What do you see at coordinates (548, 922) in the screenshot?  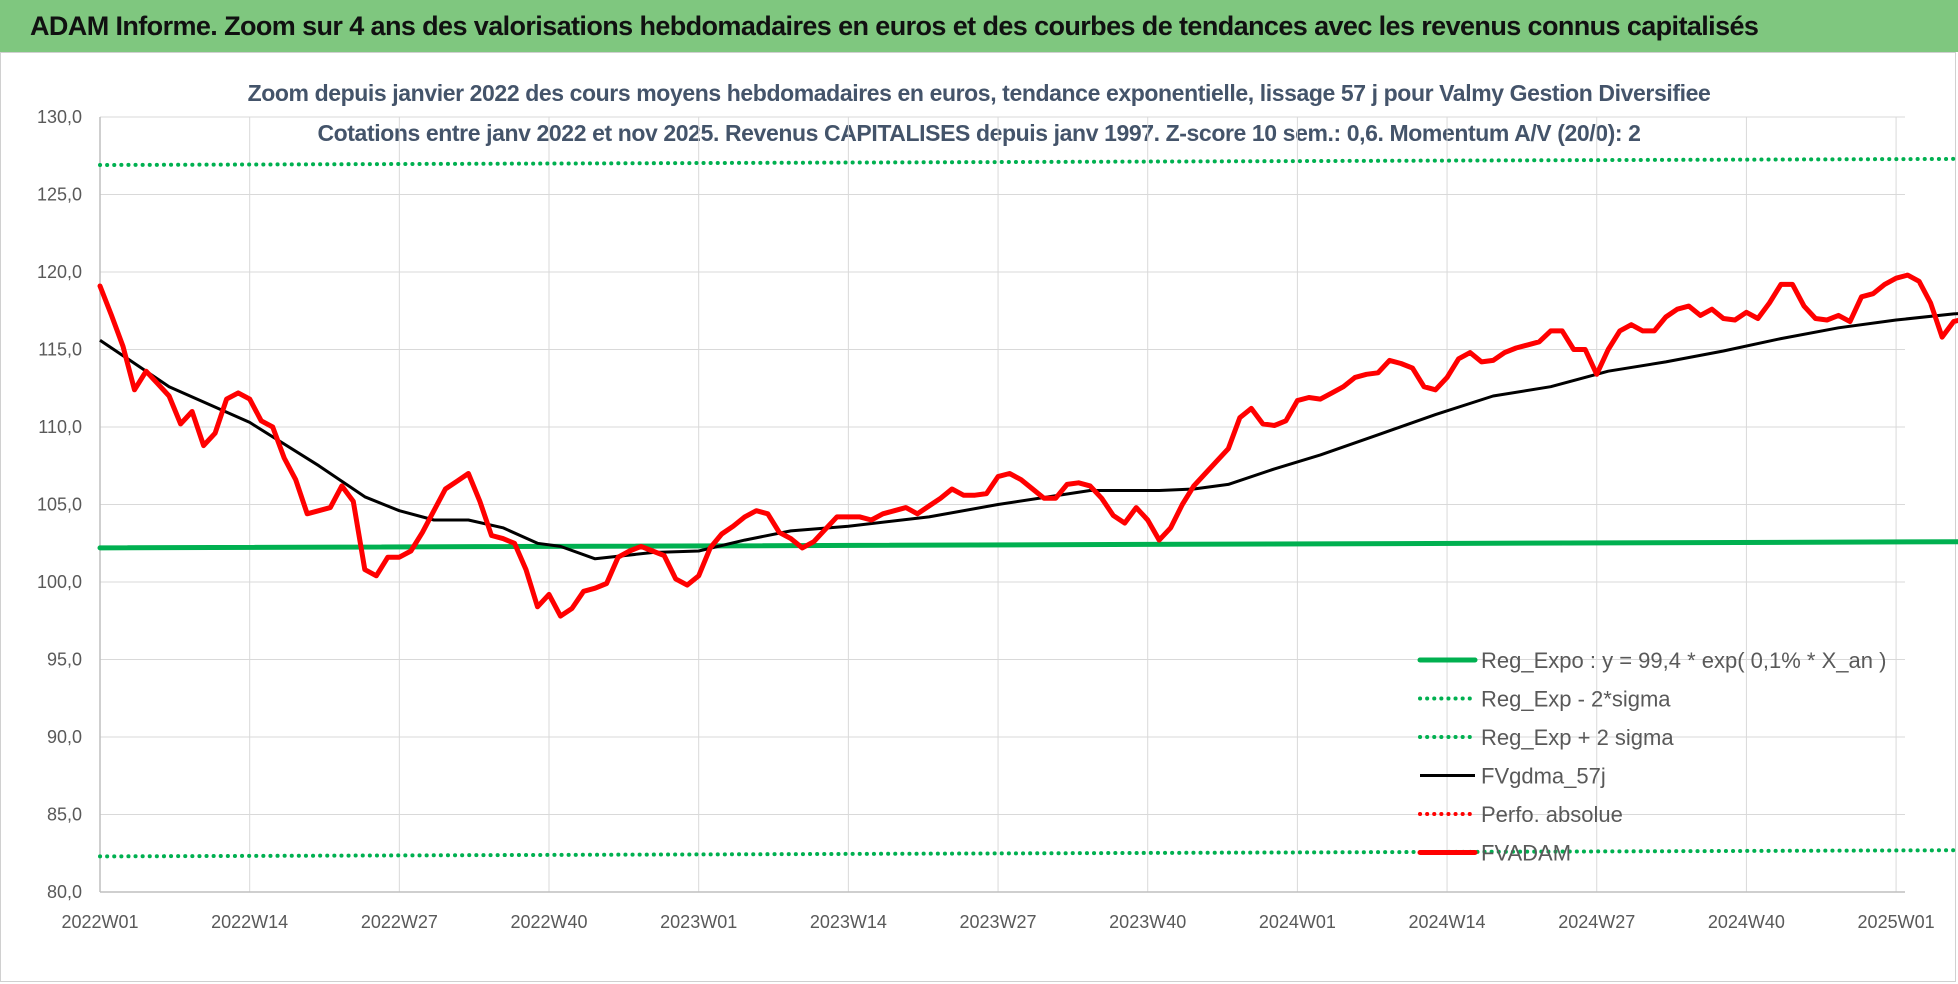 I see `x-tick-label: 2022W40` at bounding box center [548, 922].